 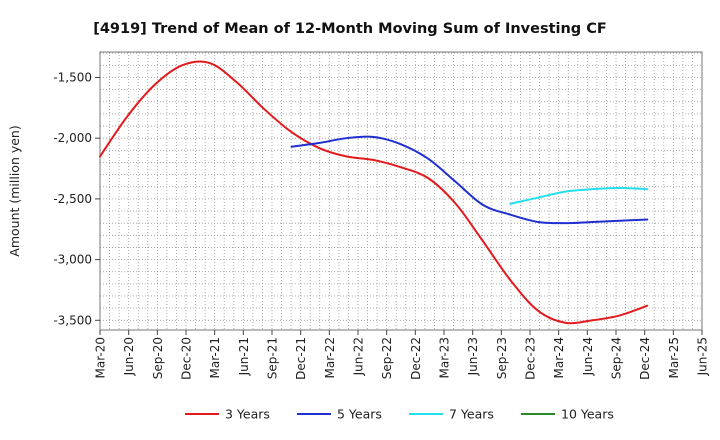 What do you see at coordinates (215, 357) in the screenshot?
I see `x-tick-label: Mar-21` at bounding box center [215, 357].